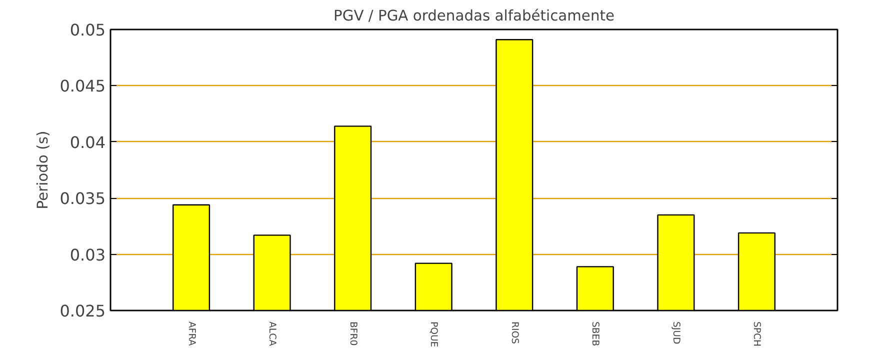  I want to click on x-tick-label: SPCH, so click(756, 334).